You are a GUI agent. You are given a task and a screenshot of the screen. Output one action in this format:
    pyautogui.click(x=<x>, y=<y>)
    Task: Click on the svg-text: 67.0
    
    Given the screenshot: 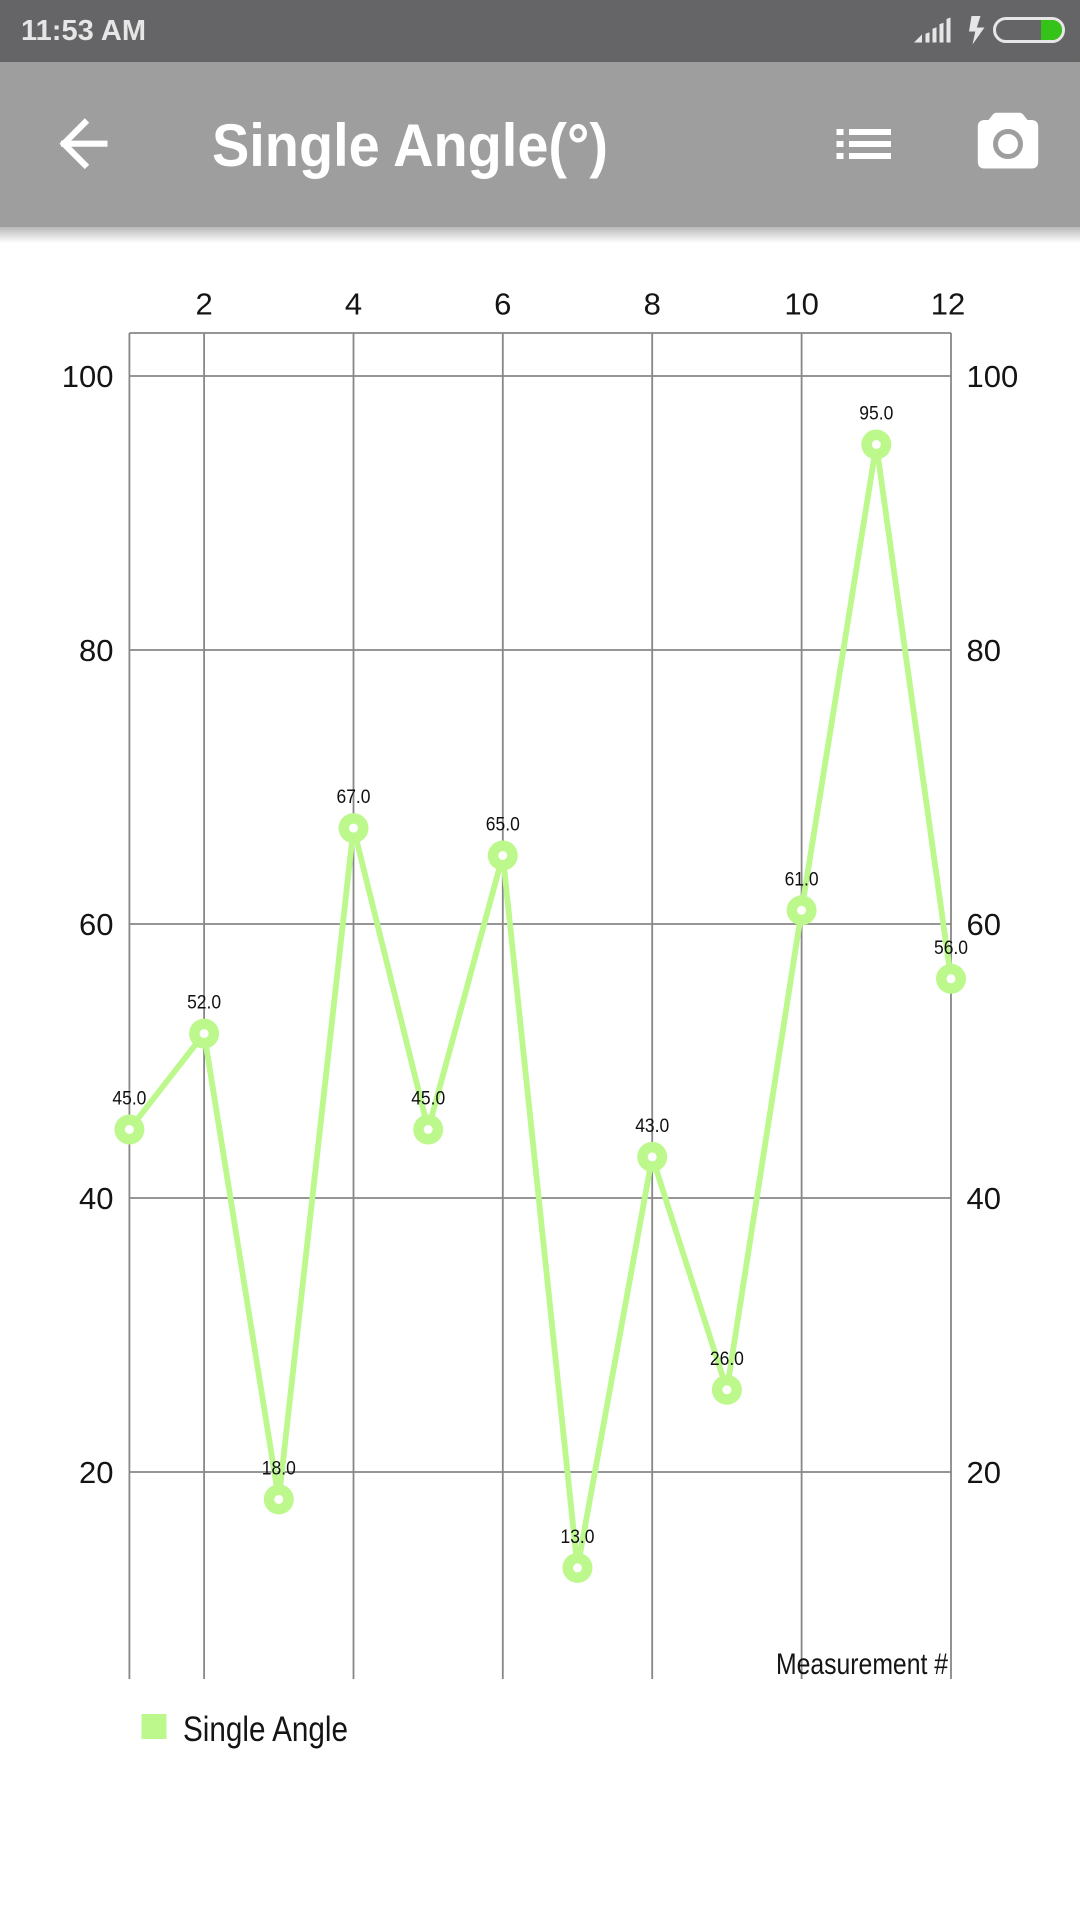 What is the action you would take?
    pyautogui.click(x=354, y=797)
    